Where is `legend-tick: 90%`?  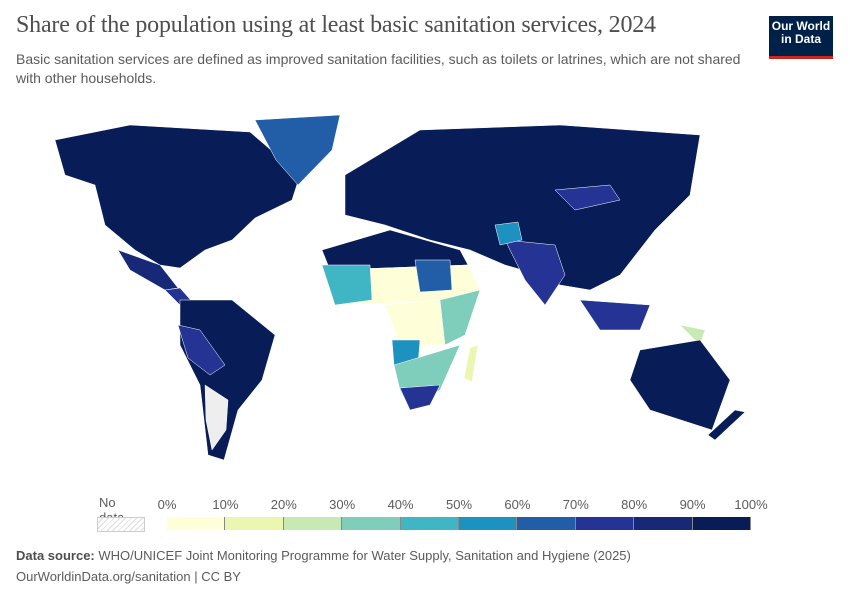
legend-tick: 90% is located at coordinates (692, 504).